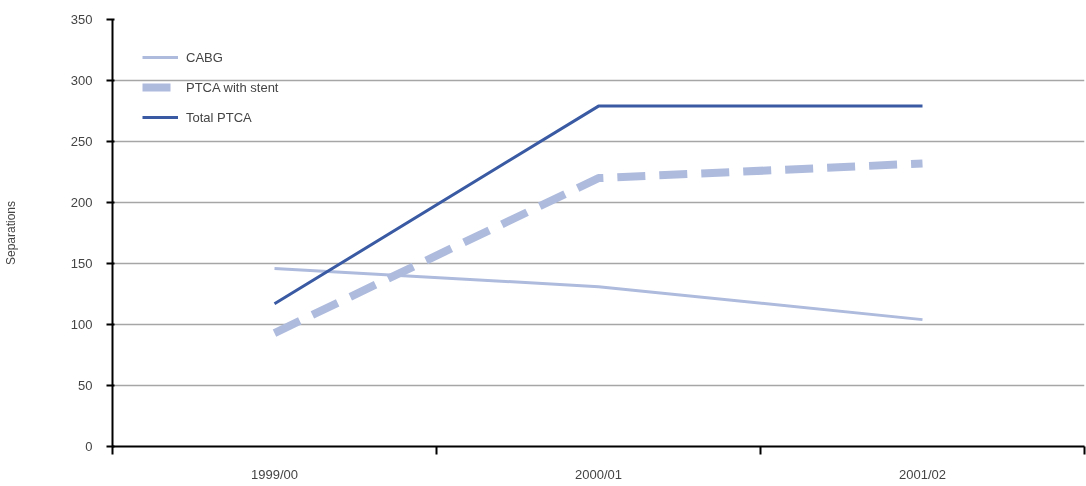 Image resolution: width=1086 pixels, height=486 pixels. I want to click on y-tick-label: 200, so click(81, 202).